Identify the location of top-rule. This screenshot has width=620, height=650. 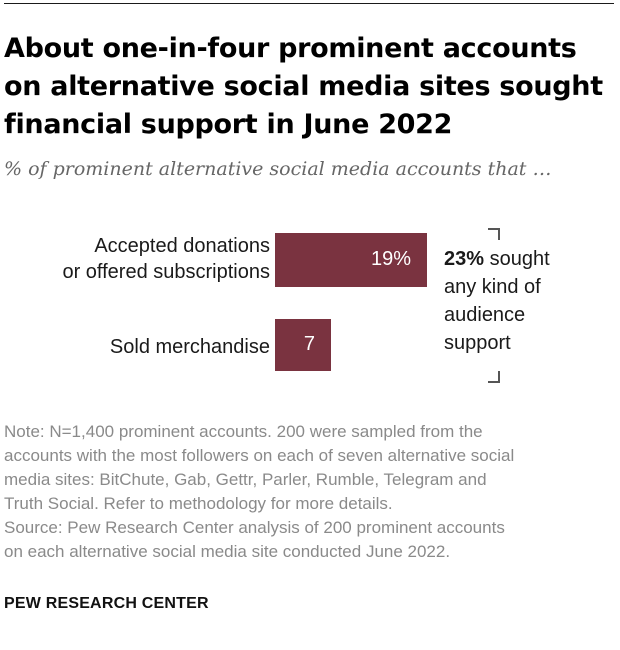
(309, 3).